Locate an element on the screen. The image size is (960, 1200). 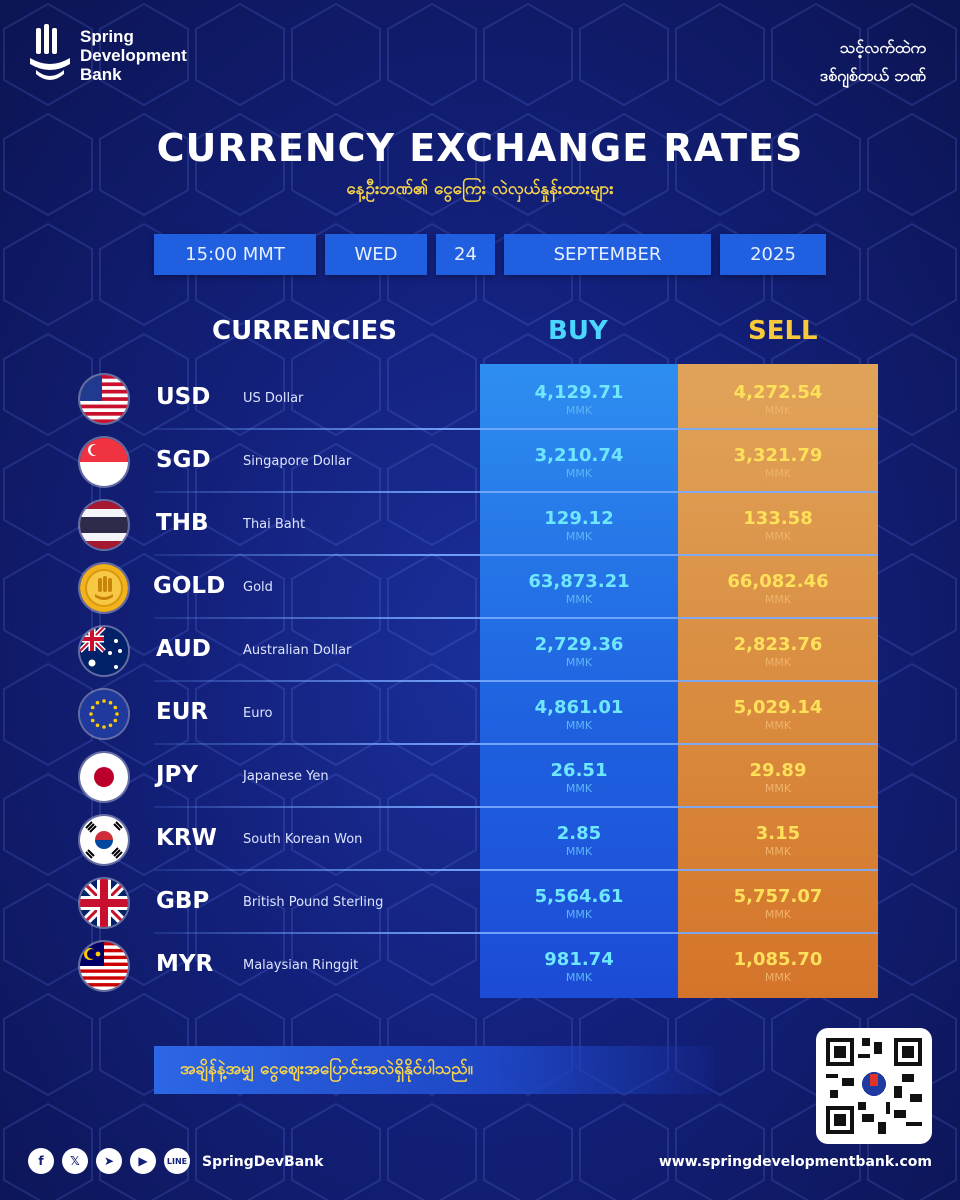
sell-rate: 5,757.07 is located at coordinates (778, 896).